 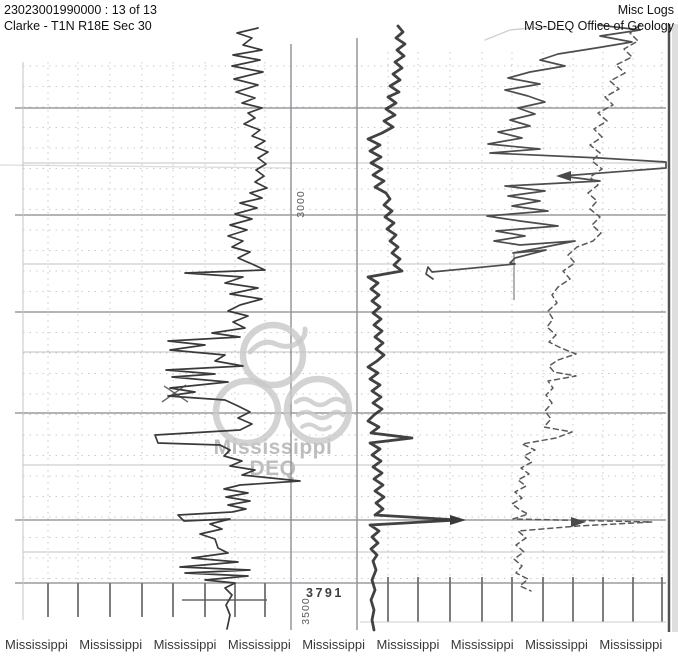 What do you see at coordinates (80, 10) in the screenshot?
I see `well-id-page-count: 23023001990000 : 13 of 13` at bounding box center [80, 10].